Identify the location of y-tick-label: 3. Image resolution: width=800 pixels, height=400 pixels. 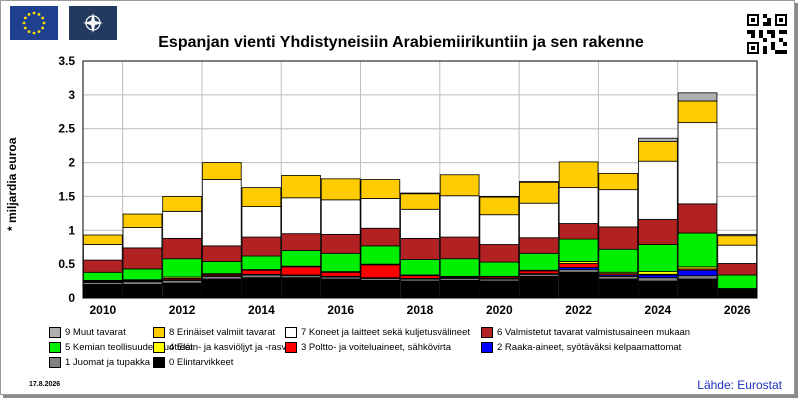
(71, 95).